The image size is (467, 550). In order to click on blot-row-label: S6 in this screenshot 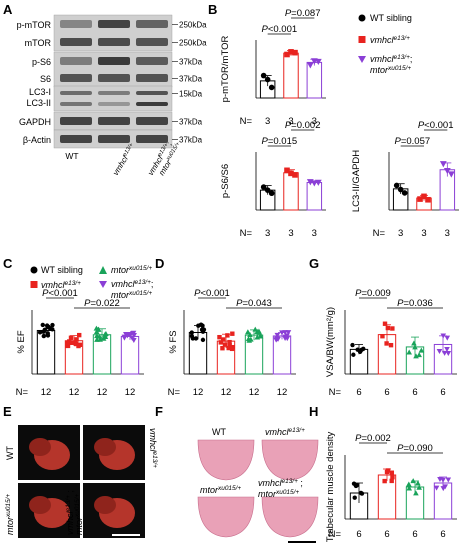, I will do `click(45, 79)`.